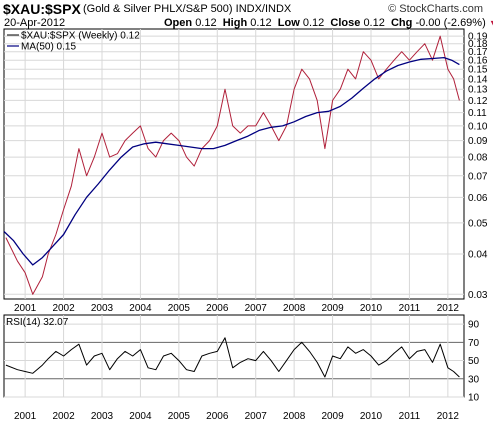 This screenshot has width=493, height=425. Describe the element at coordinates (288, 23) in the screenshot. I see `low-label: Low` at that location.